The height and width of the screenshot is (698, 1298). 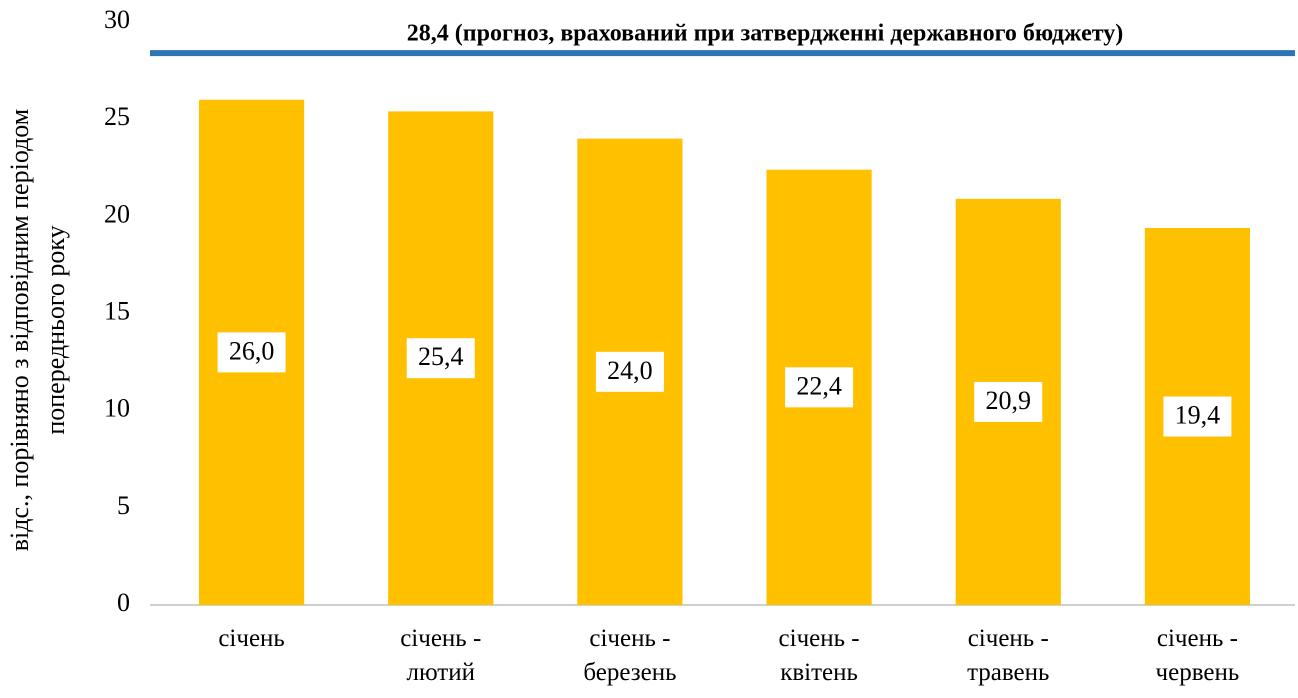 What do you see at coordinates (117, 19) in the screenshot?
I see `y-tick-label: 30` at bounding box center [117, 19].